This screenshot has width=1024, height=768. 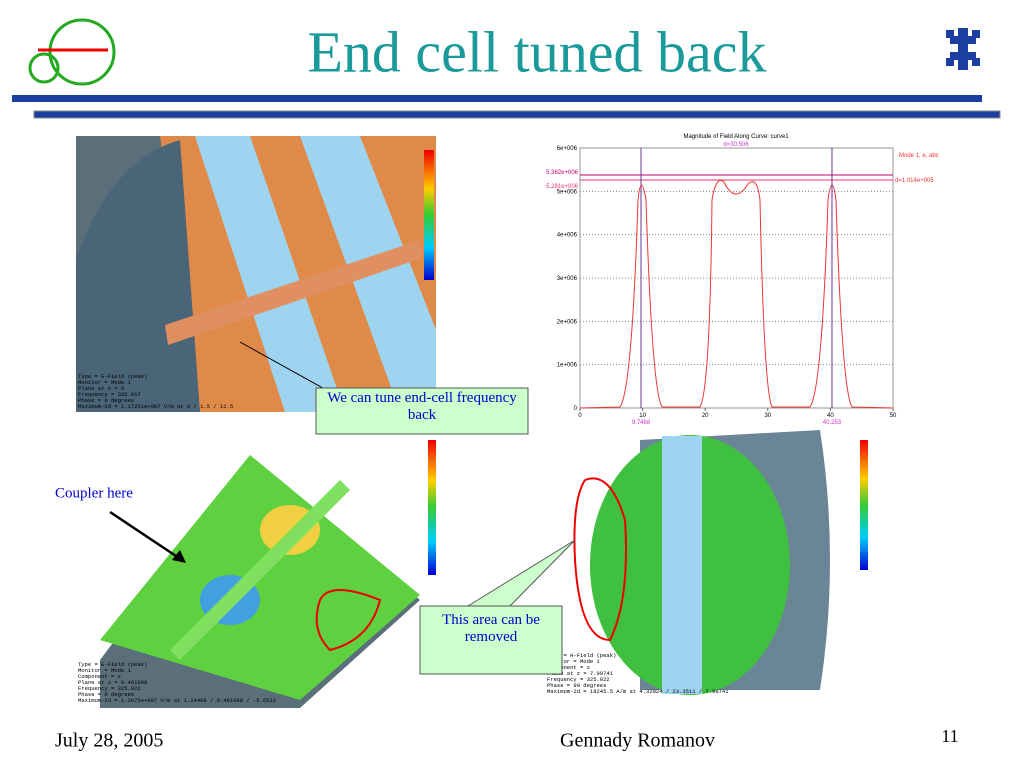 I want to click on pointer, so click(x=285, y=367).